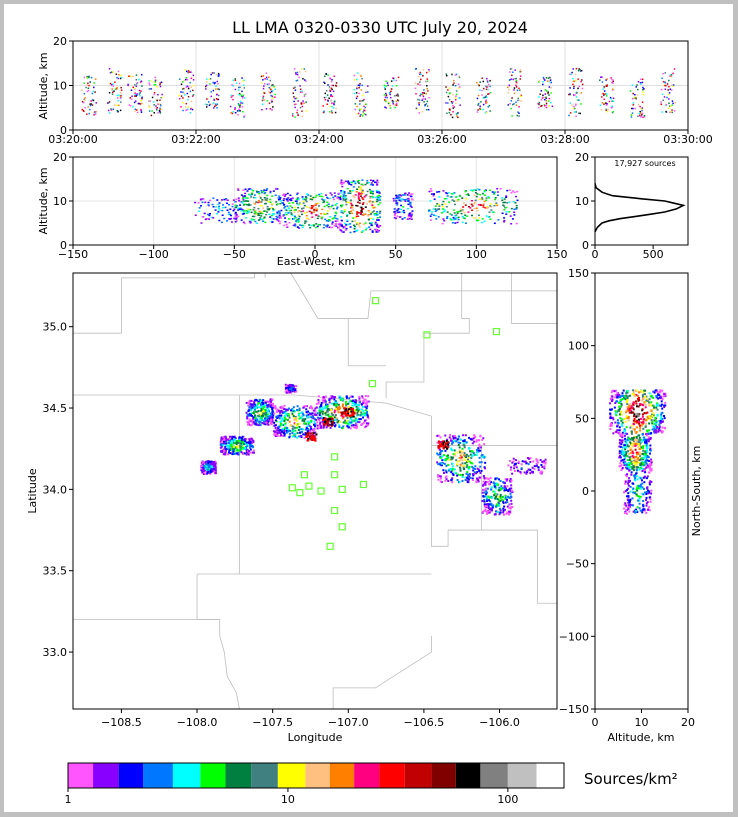 The image size is (738, 817). What do you see at coordinates (197, 722) in the screenshot?
I see `plan-x-tick-label: −108.0` at bounding box center [197, 722].